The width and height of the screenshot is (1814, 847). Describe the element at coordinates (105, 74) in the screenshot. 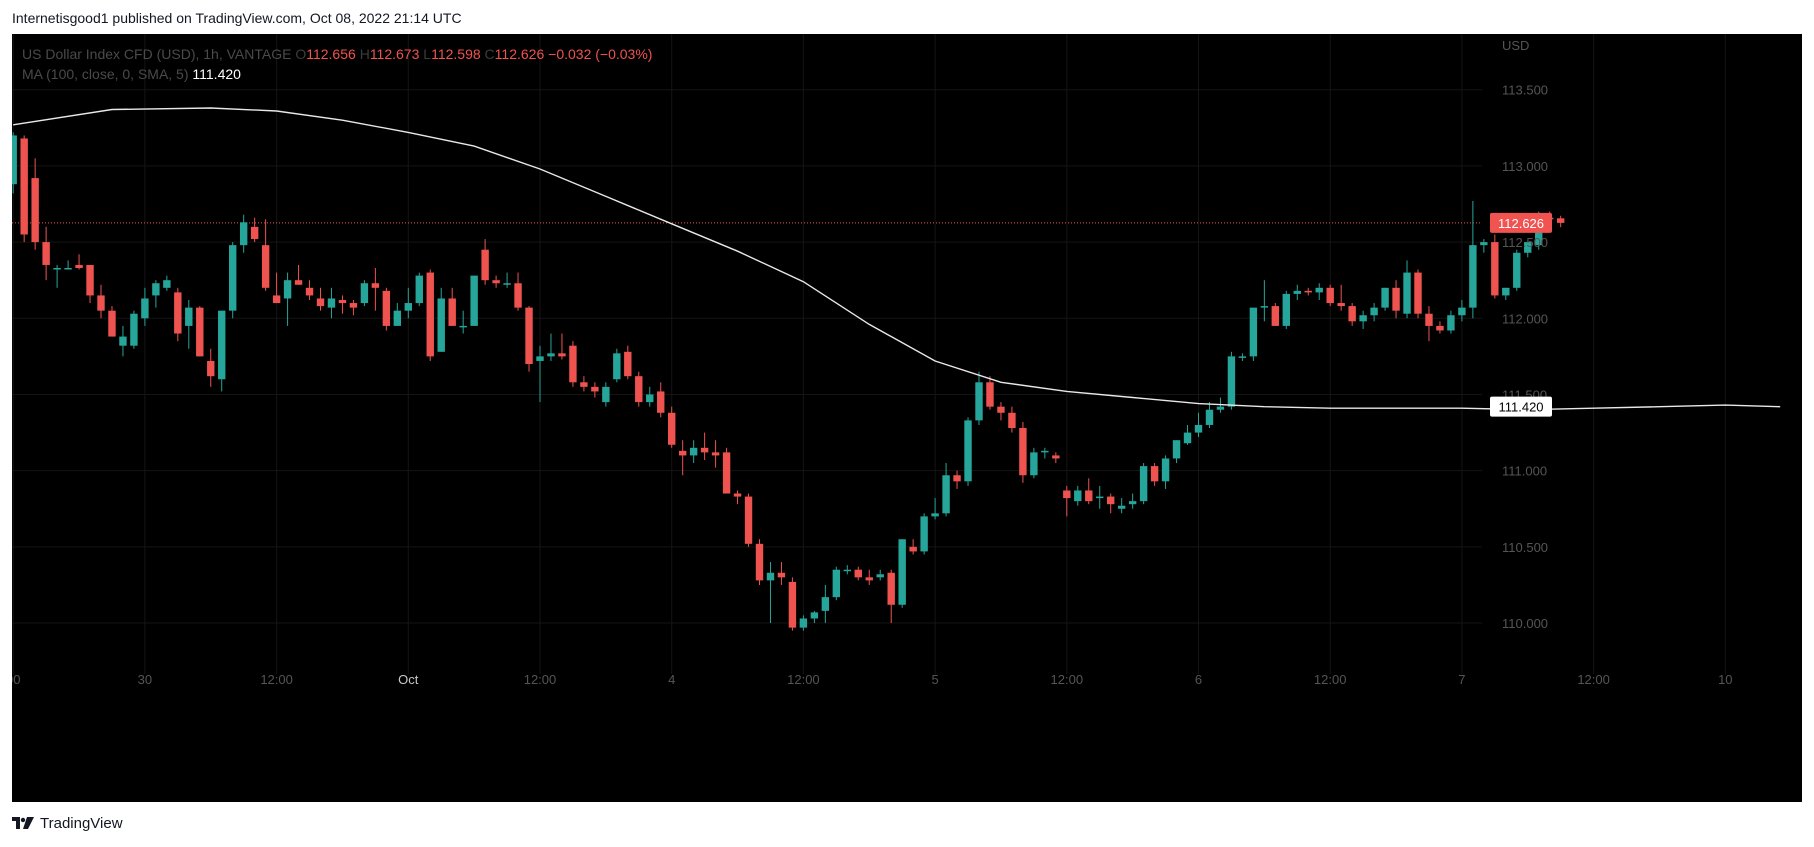

I see `ma-label: MA (100, close, 0, SMA, 5)` at that location.